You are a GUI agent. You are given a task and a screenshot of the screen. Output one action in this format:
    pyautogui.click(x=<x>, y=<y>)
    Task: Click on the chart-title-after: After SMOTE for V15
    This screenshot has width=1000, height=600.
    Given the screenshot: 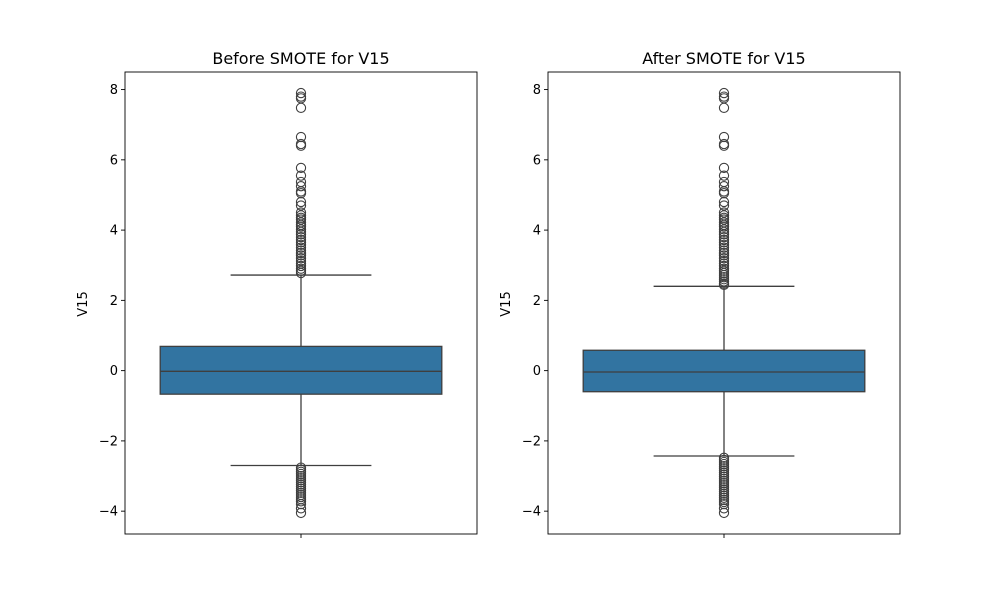 What is the action you would take?
    pyautogui.click(x=723, y=58)
    